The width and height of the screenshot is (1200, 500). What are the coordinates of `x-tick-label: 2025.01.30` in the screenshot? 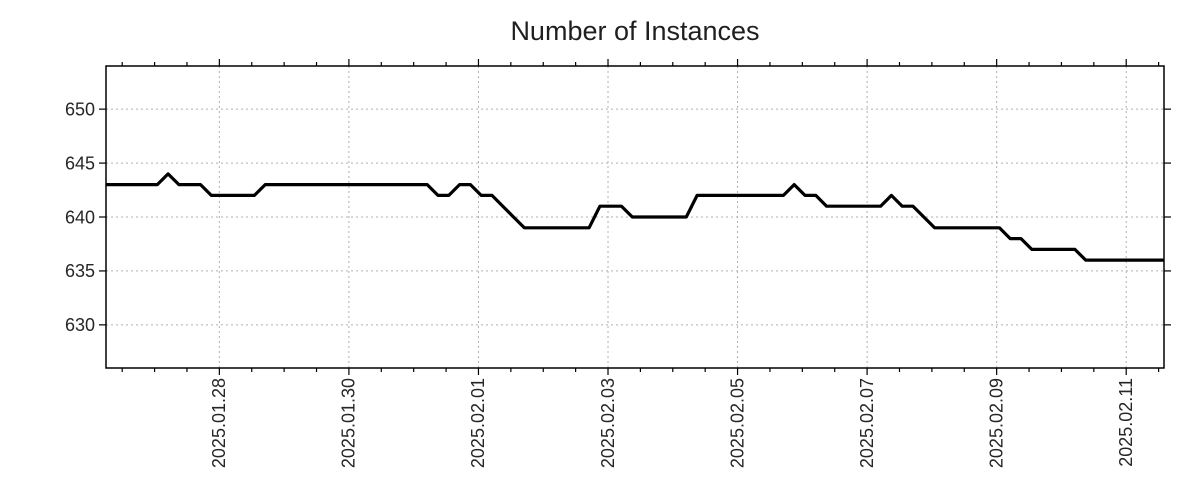 It's located at (349, 423).